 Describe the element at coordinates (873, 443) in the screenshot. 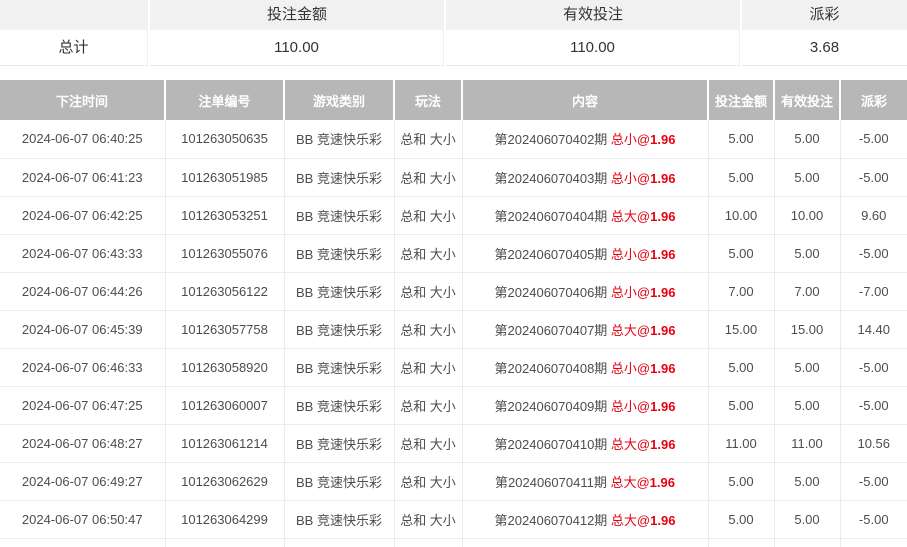

I see `cell-payout: 10.56` at that location.